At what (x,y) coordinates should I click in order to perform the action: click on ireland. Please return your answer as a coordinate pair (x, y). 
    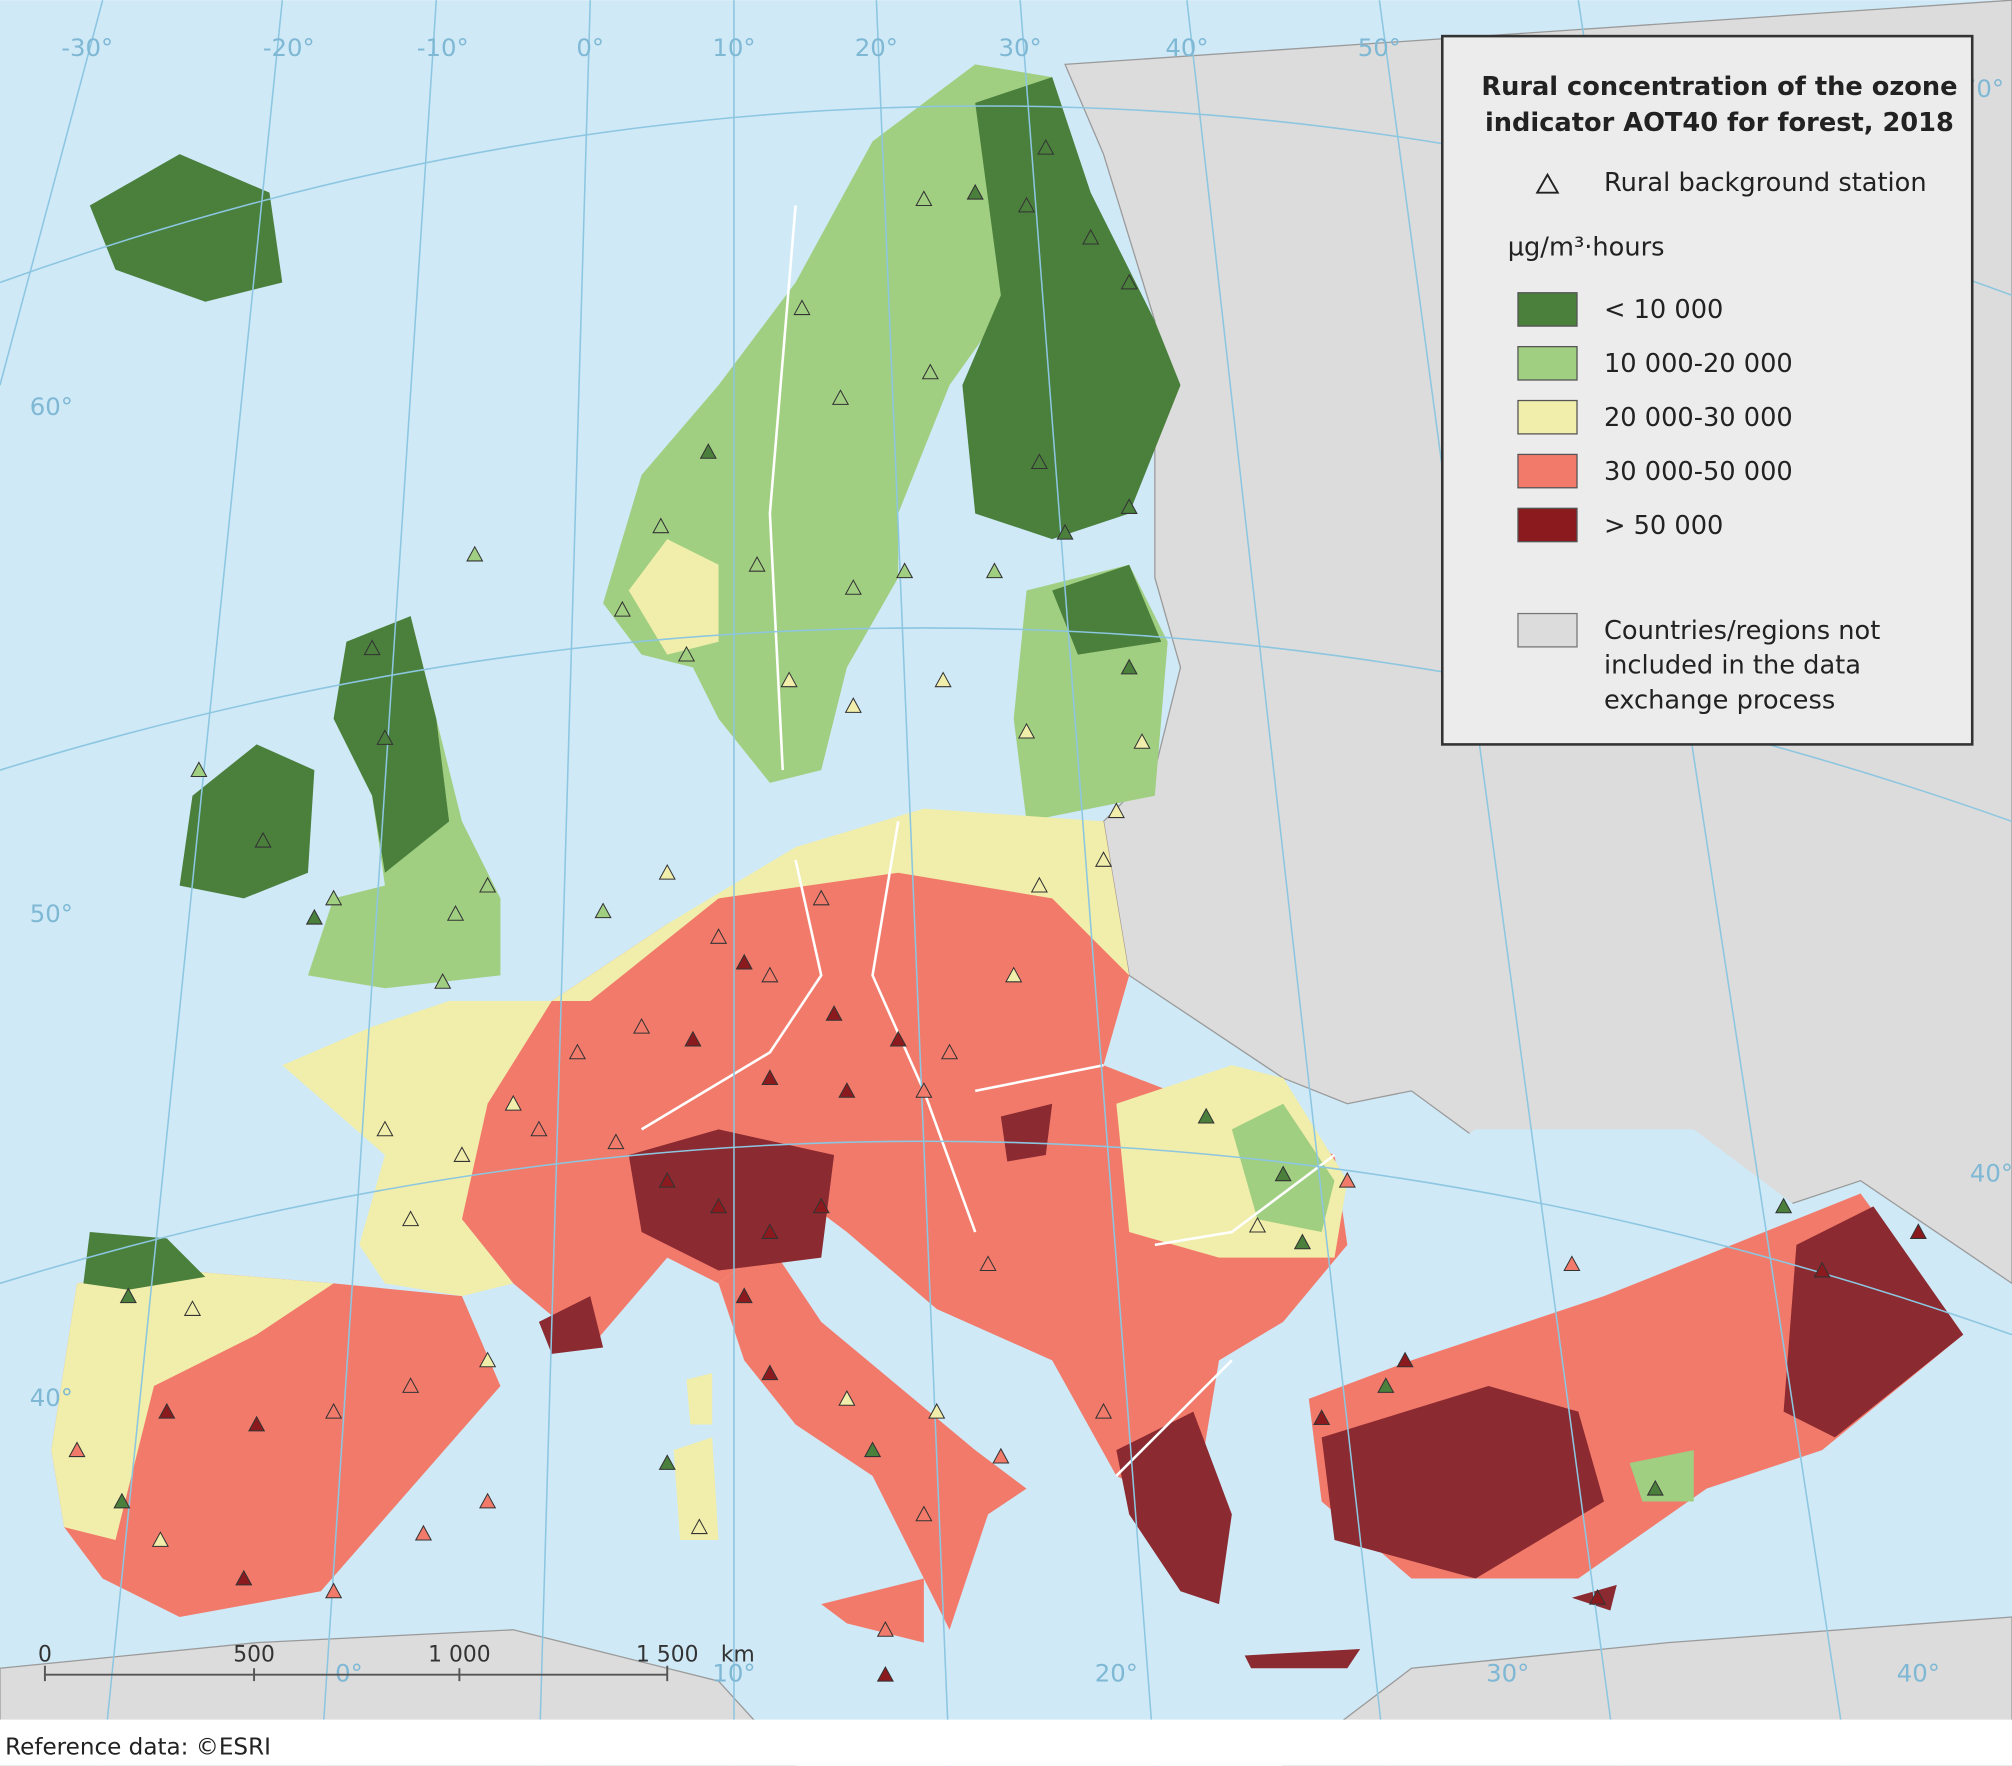
    Looking at the image, I should click on (247, 821).